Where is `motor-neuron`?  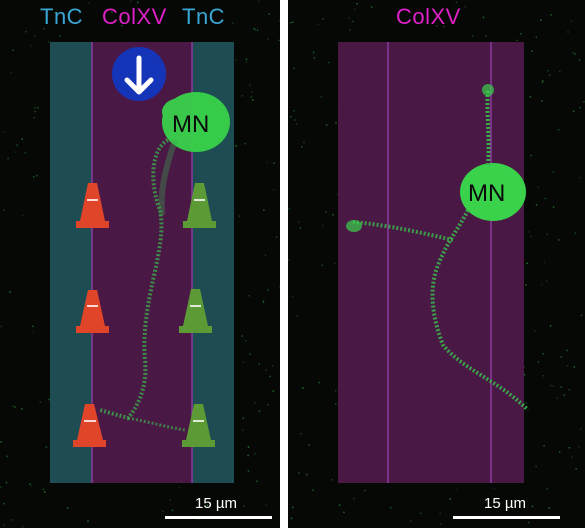 motor-neuron is located at coordinates (164, 262).